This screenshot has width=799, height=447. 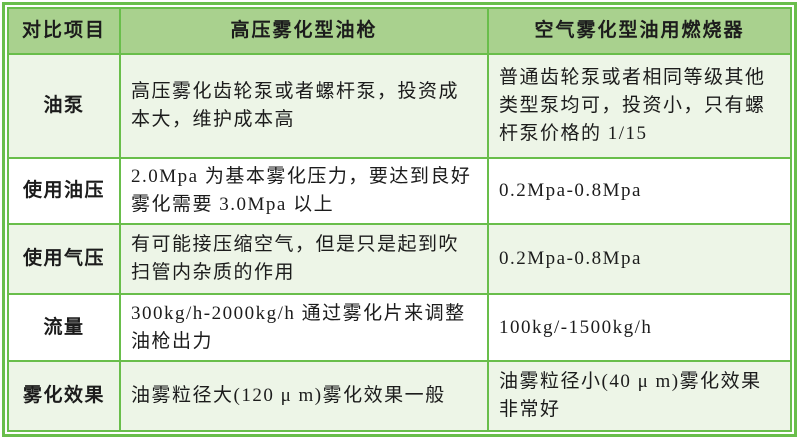 What do you see at coordinates (304, 327) in the screenshot?
I see `oil-gun-cell: 300kg/h-2000kg/h 通过雾化片来调整油枪出力` at bounding box center [304, 327].